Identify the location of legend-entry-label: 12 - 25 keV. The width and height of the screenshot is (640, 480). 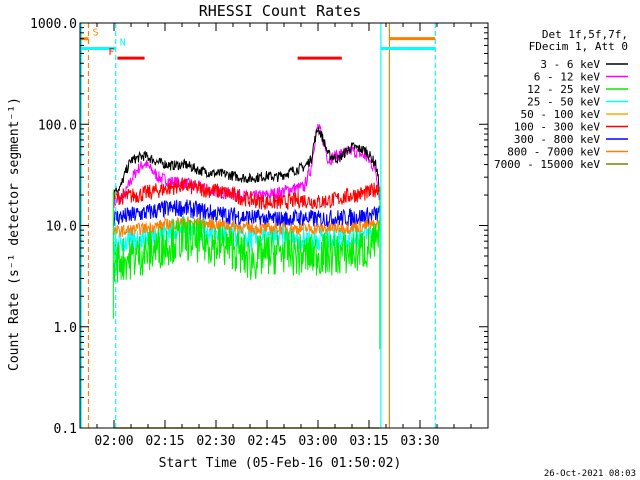
(563, 89).